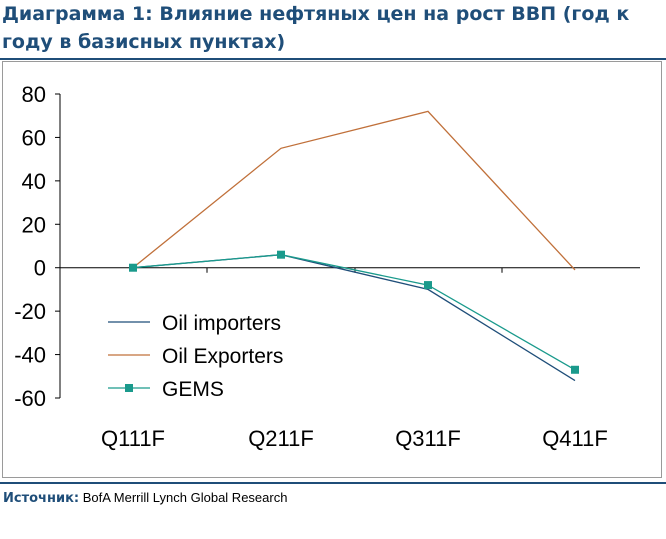 The width and height of the screenshot is (666, 539). Describe the element at coordinates (34, 137) in the screenshot. I see `y-tick-label: 60` at that location.